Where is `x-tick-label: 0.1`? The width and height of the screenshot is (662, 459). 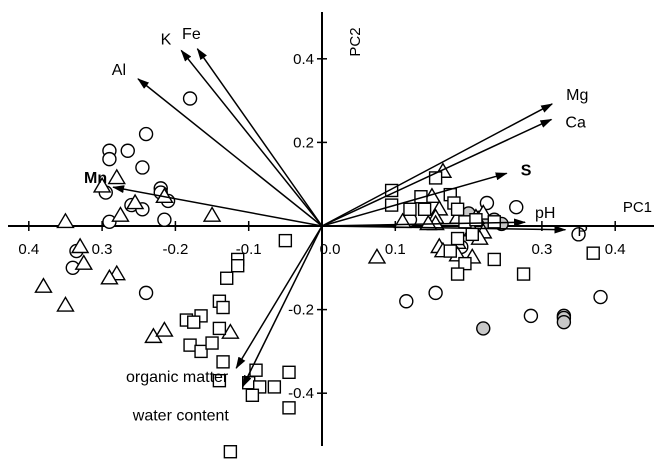
x-tick-label: 0.1 is located at coordinates (395, 249).